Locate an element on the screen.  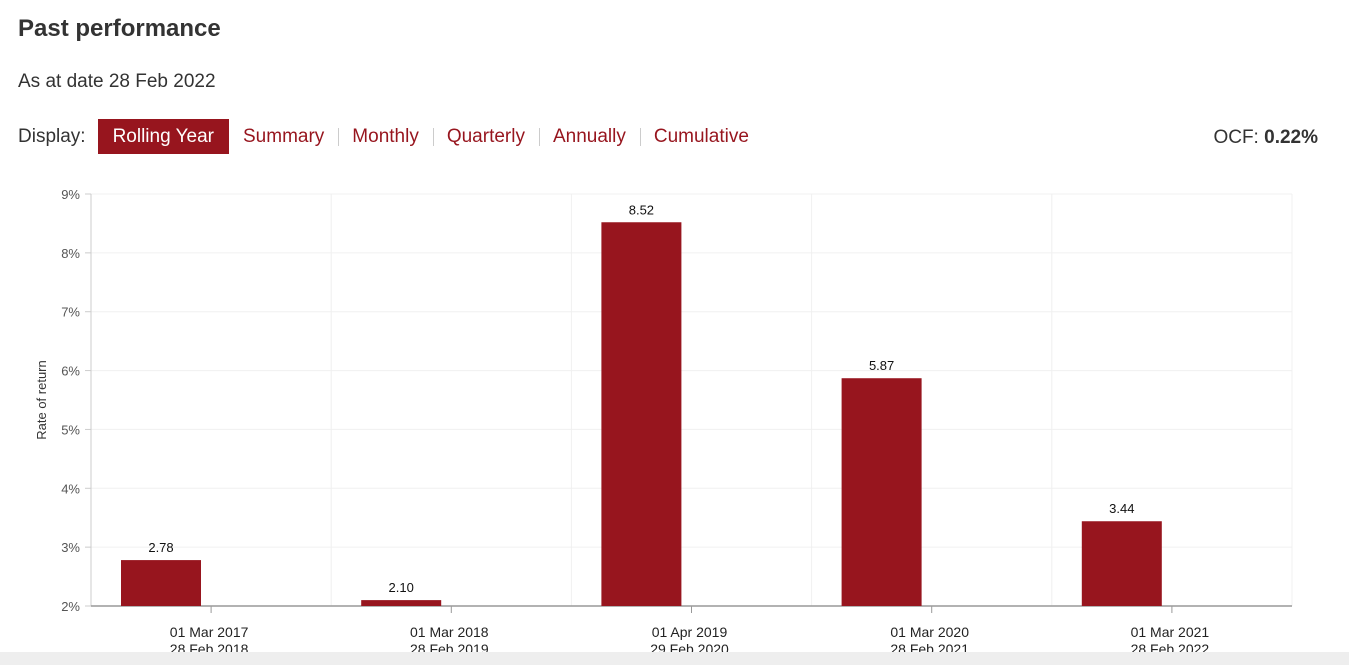
y-tick-label: 2% is located at coordinates (70, 606).